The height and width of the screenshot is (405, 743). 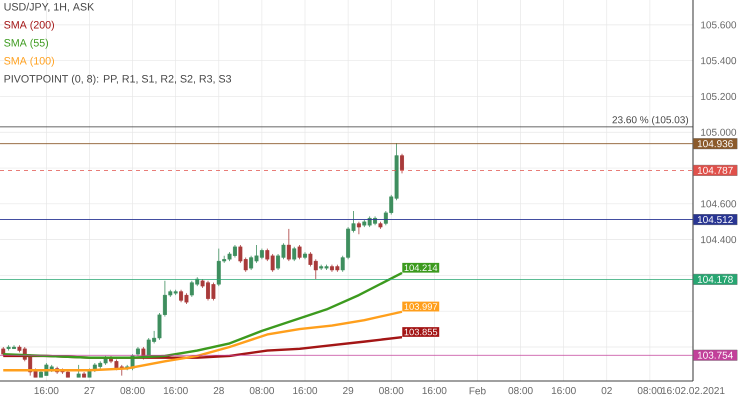 I want to click on ref-line-label: 103.754, so click(x=715, y=355).